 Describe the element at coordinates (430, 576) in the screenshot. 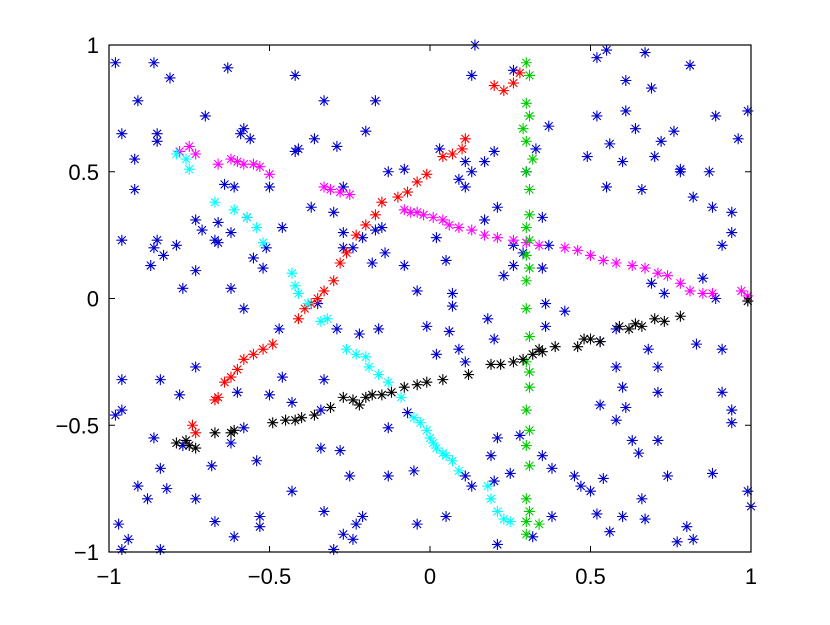

I see `x-tick-label: 0` at that location.